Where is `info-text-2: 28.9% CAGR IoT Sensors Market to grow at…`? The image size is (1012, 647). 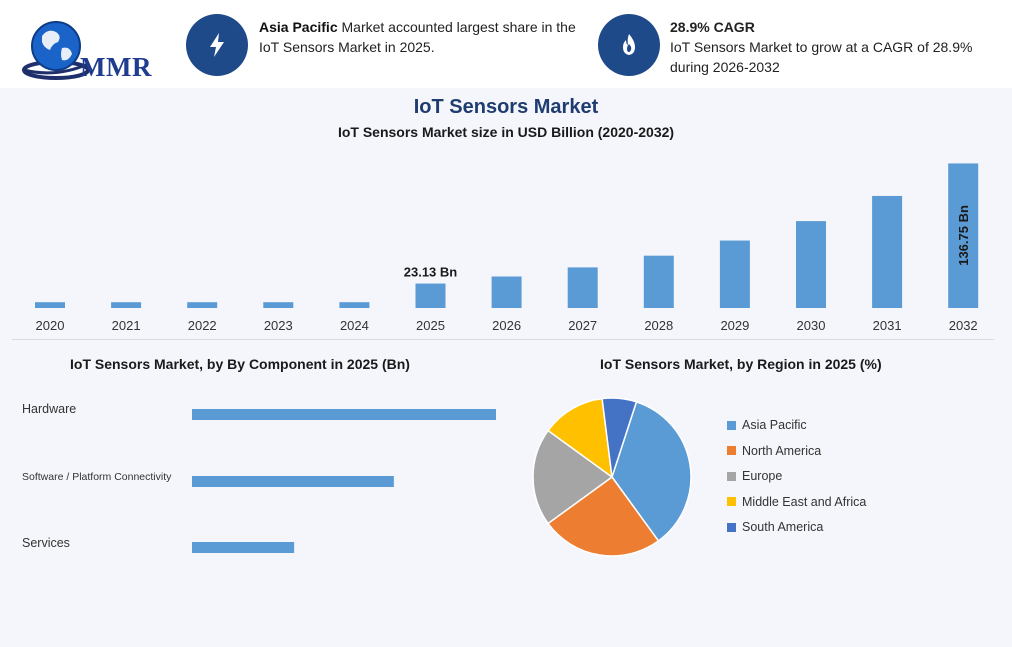
info-text-2: 28.9% CAGR IoT Sensors Market to grow at… is located at coordinates (830, 47).